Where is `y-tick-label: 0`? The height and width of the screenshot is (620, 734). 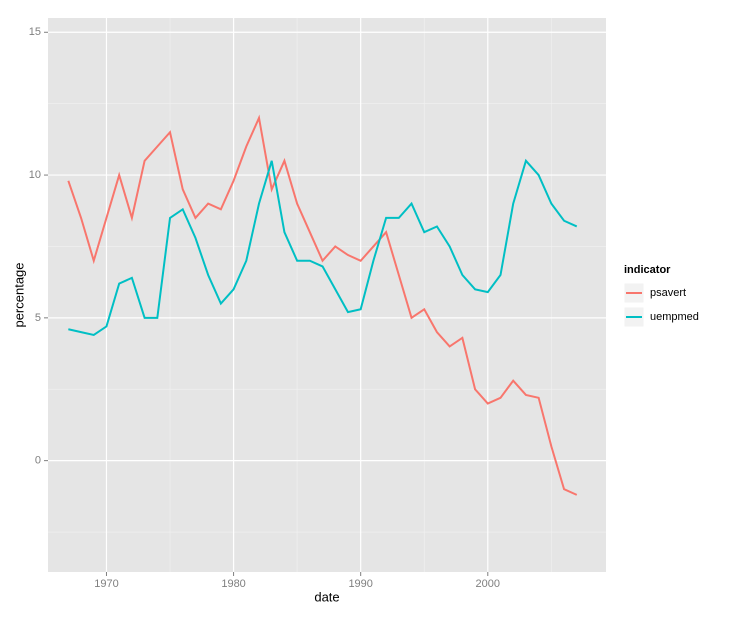
y-tick-label: 0 is located at coordinates (38, 461).